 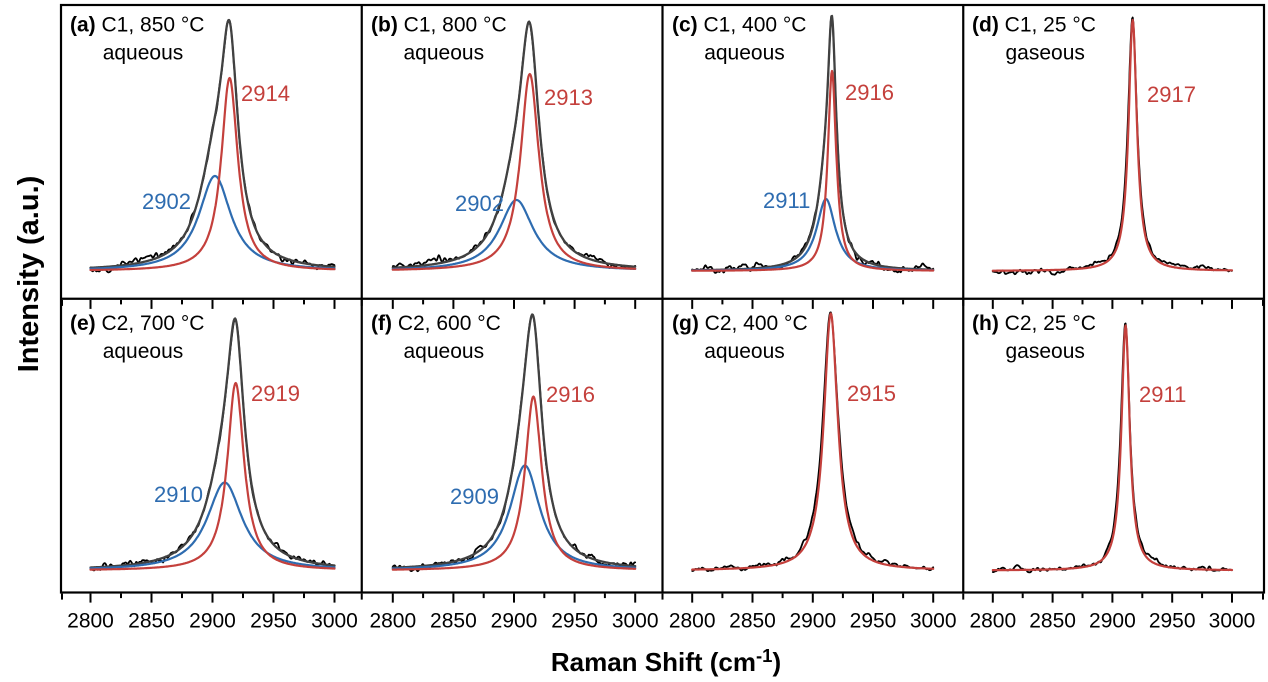 What do you see at coordinates (740, 323) in the screenshot?
I see `svg-text: (g) C2, 400 °C` at bounding box center [740, 323].